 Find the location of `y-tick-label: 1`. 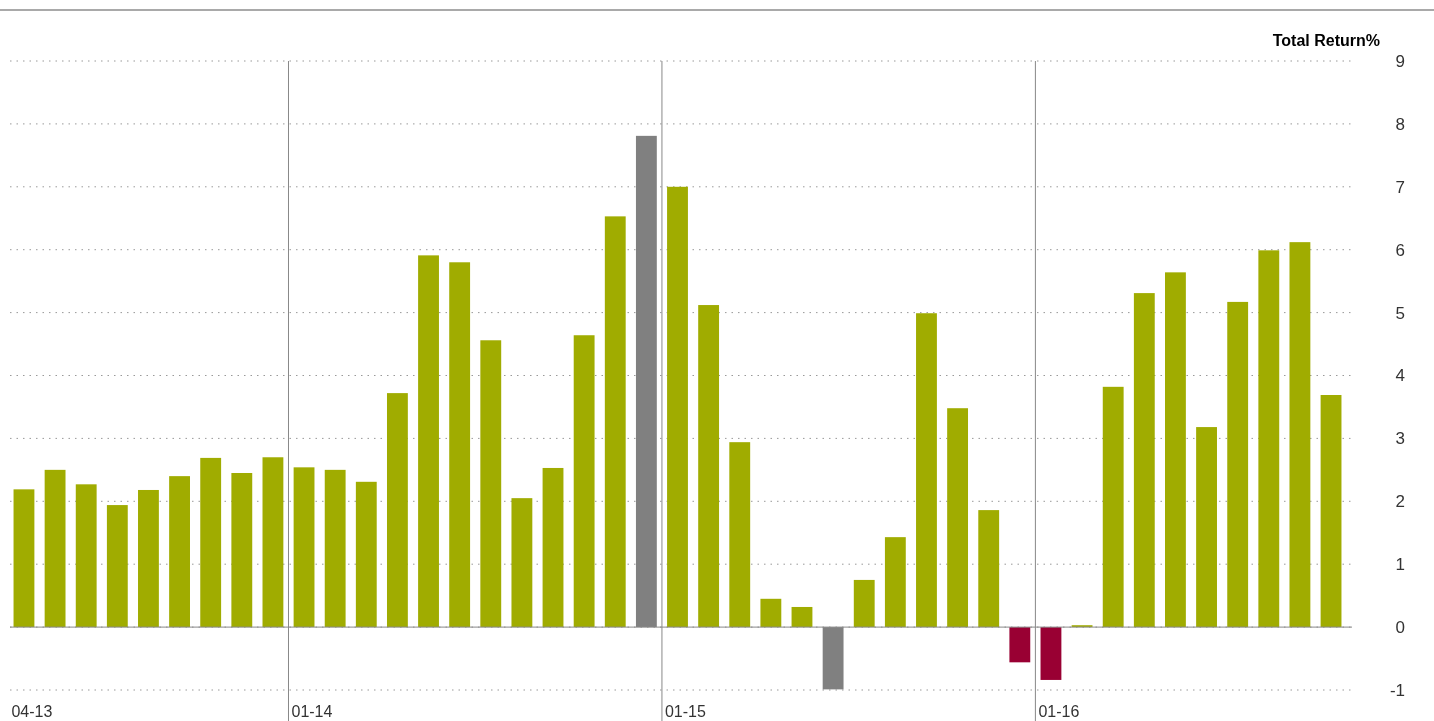

y-tick-label: 1 is located at coordinates (1400, 565).